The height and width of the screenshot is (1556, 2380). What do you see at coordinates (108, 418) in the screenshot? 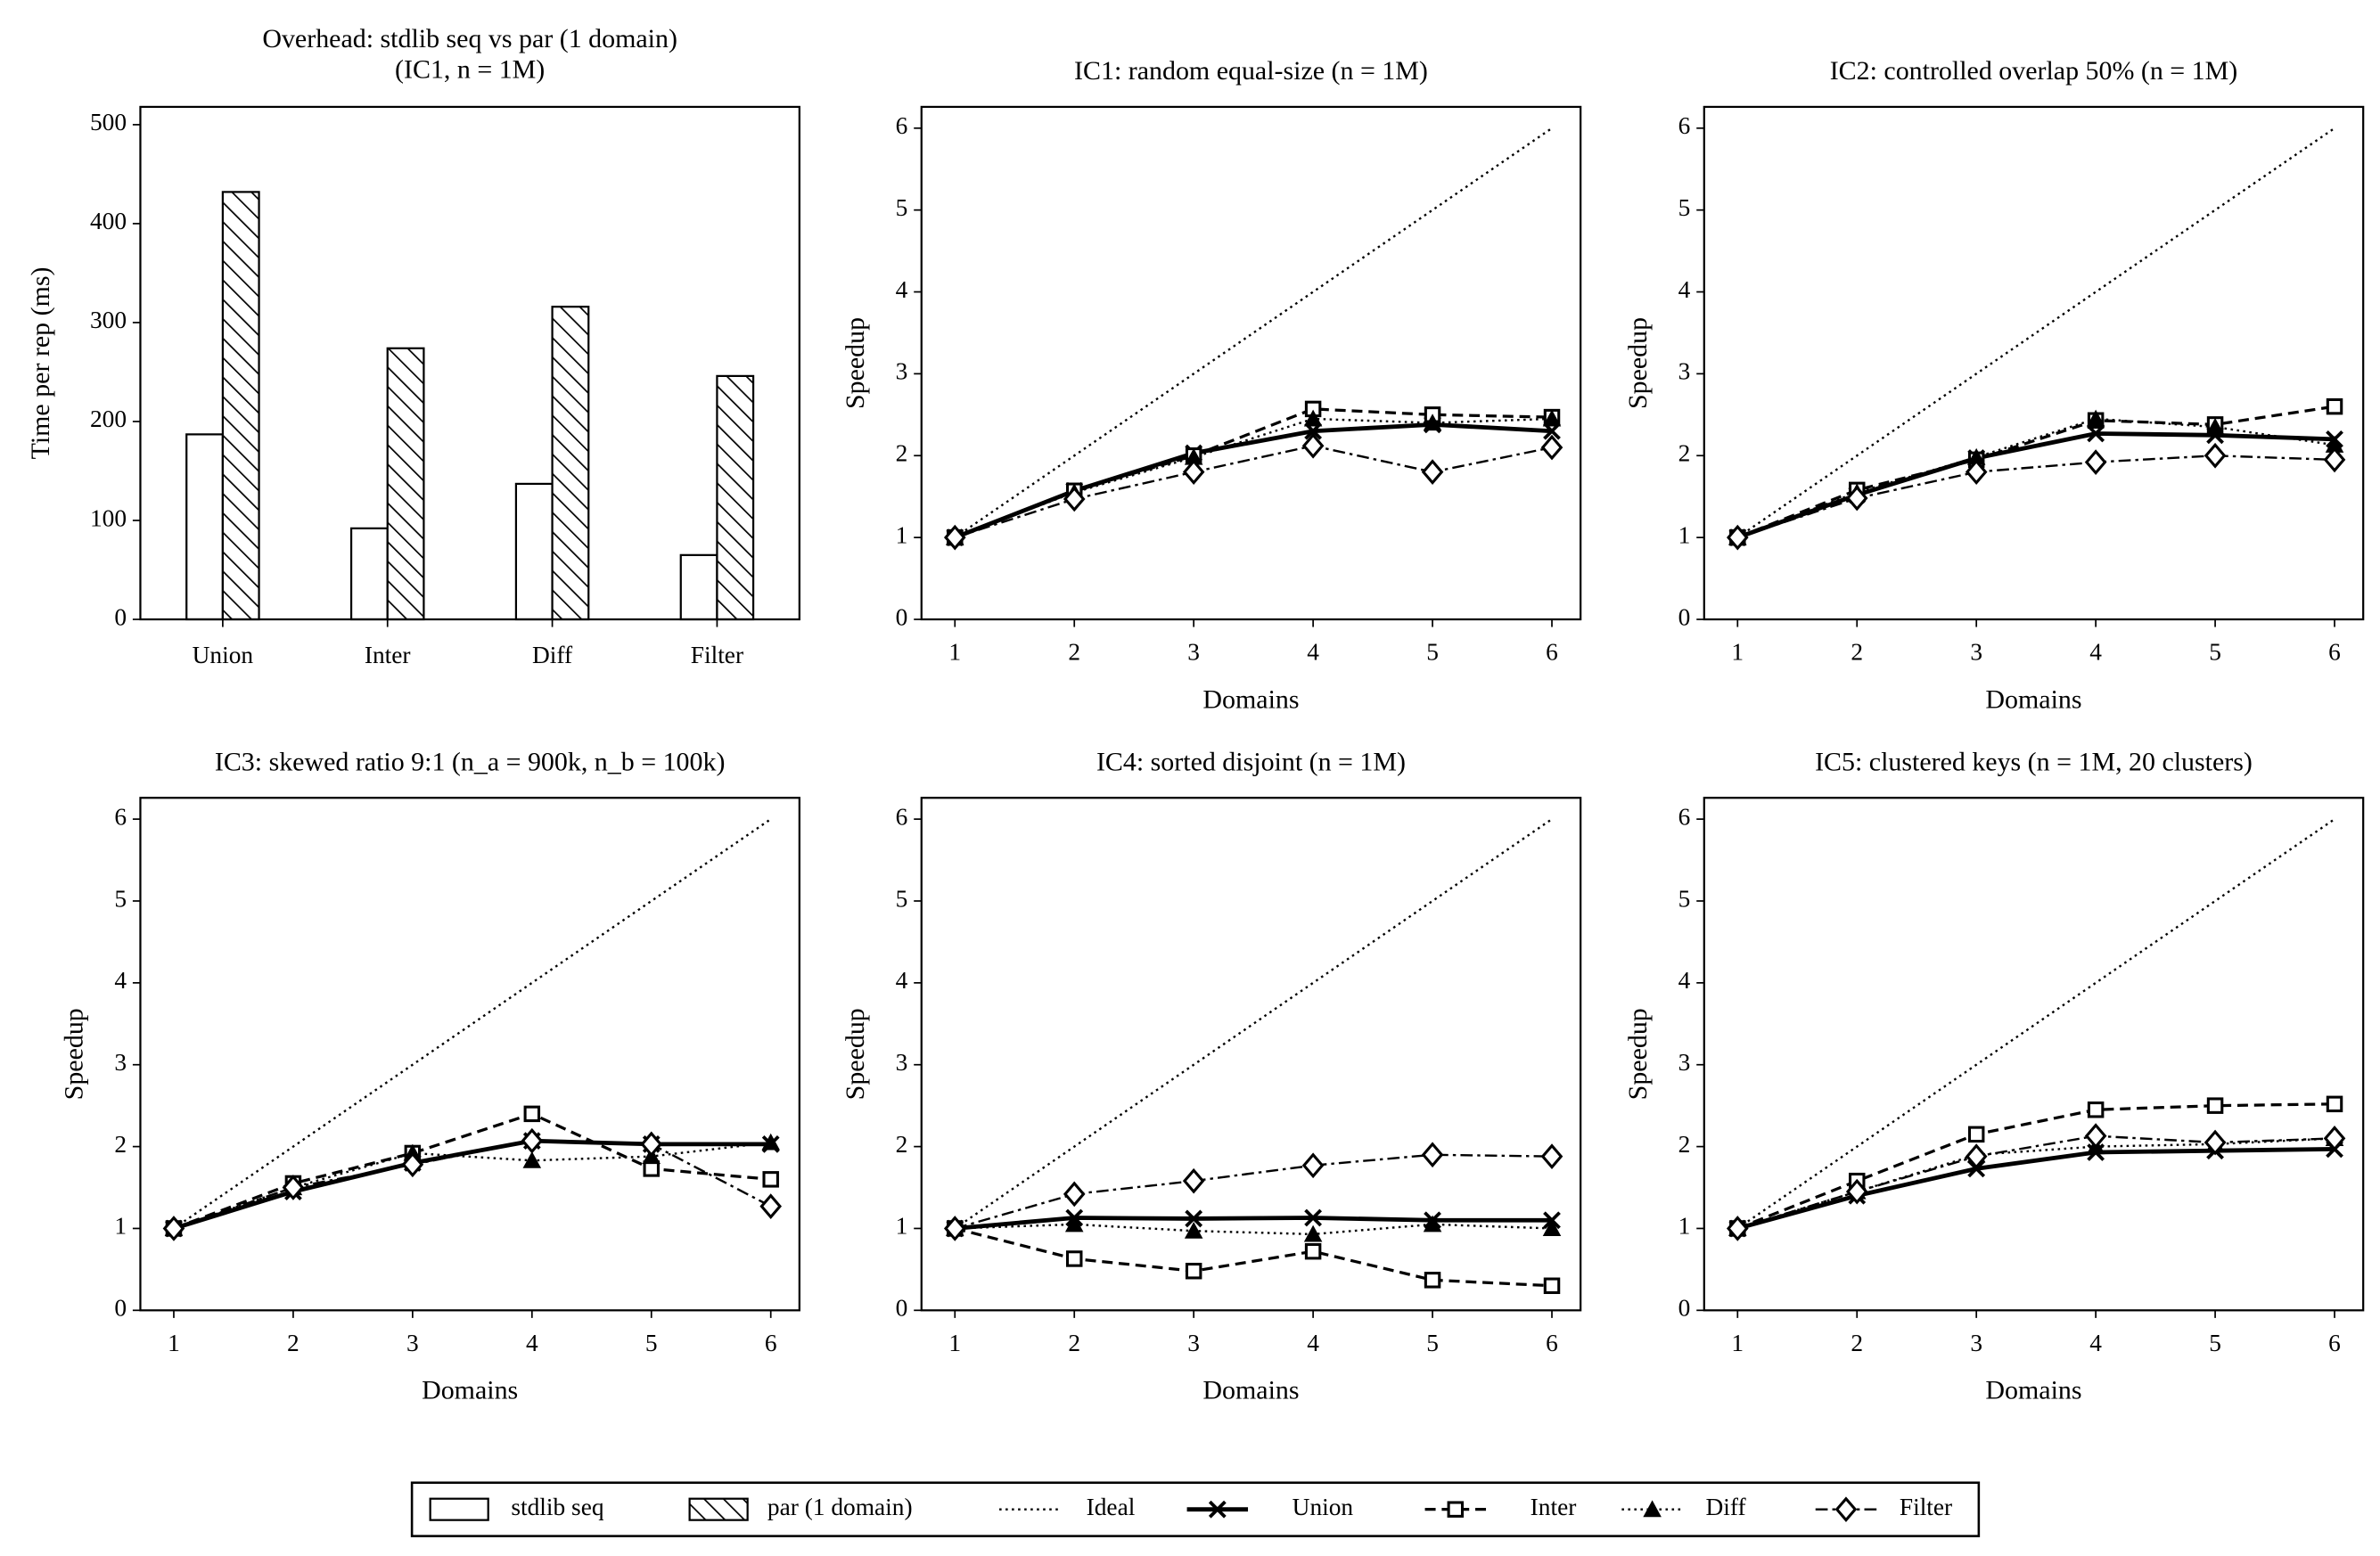
I see `y-tick-label: 200` at bounding box center [108, 418].